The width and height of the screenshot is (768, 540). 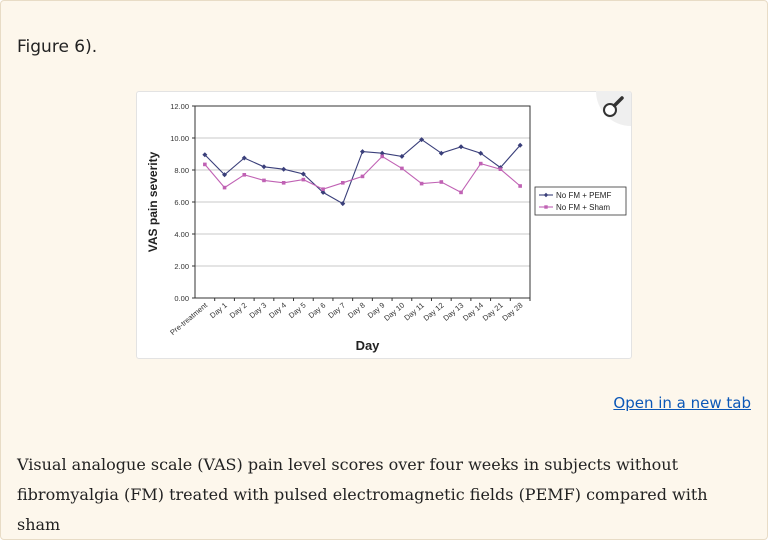 I want to click on x-tick-label: Day 3, so click(x=257, y=310).